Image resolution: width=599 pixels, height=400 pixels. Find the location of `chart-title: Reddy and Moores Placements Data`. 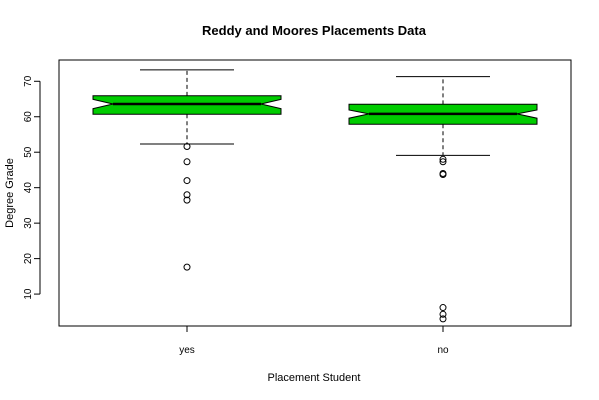

chart-title: Reddy and Moores Placements Data is located at coordinates (314, 30).